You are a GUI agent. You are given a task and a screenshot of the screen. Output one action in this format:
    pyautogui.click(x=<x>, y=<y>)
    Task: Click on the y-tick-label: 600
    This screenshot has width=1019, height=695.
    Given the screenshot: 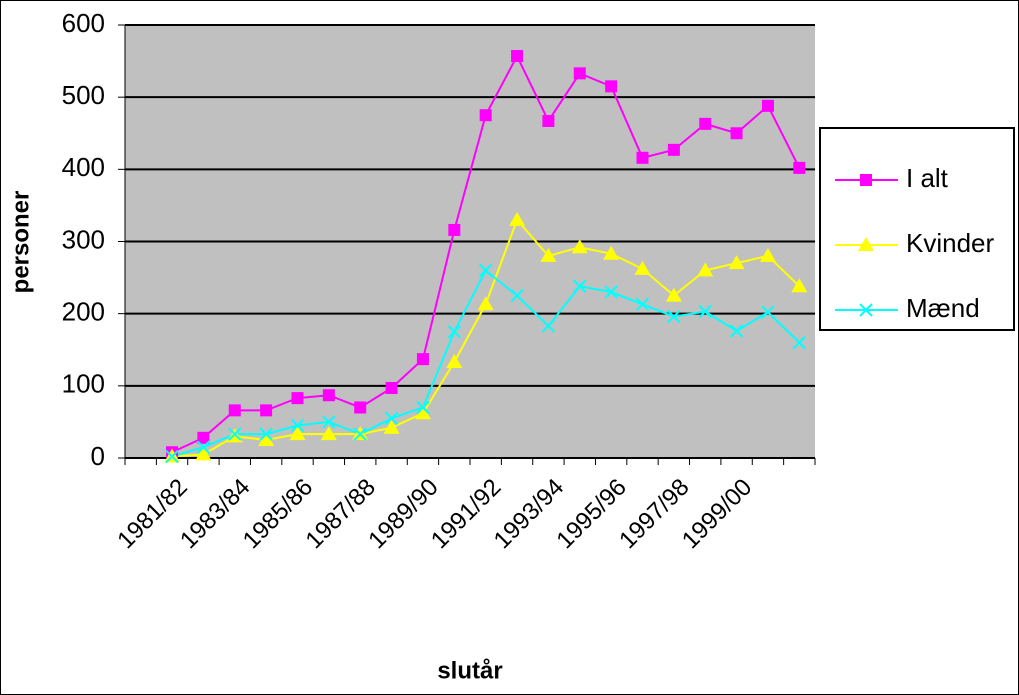 What is the action you would take?
    pyautogui.click(x=83, y=23)
    